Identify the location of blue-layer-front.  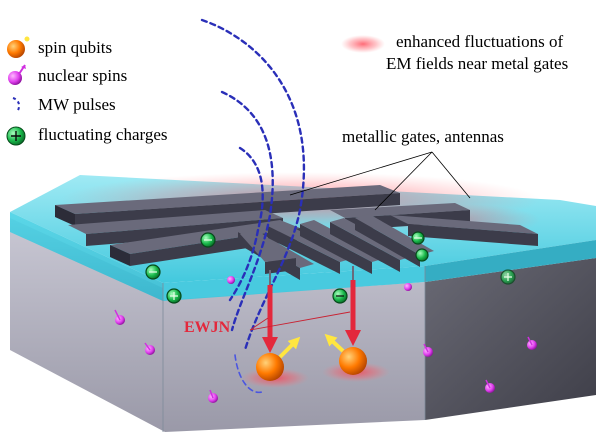
(86, 256).